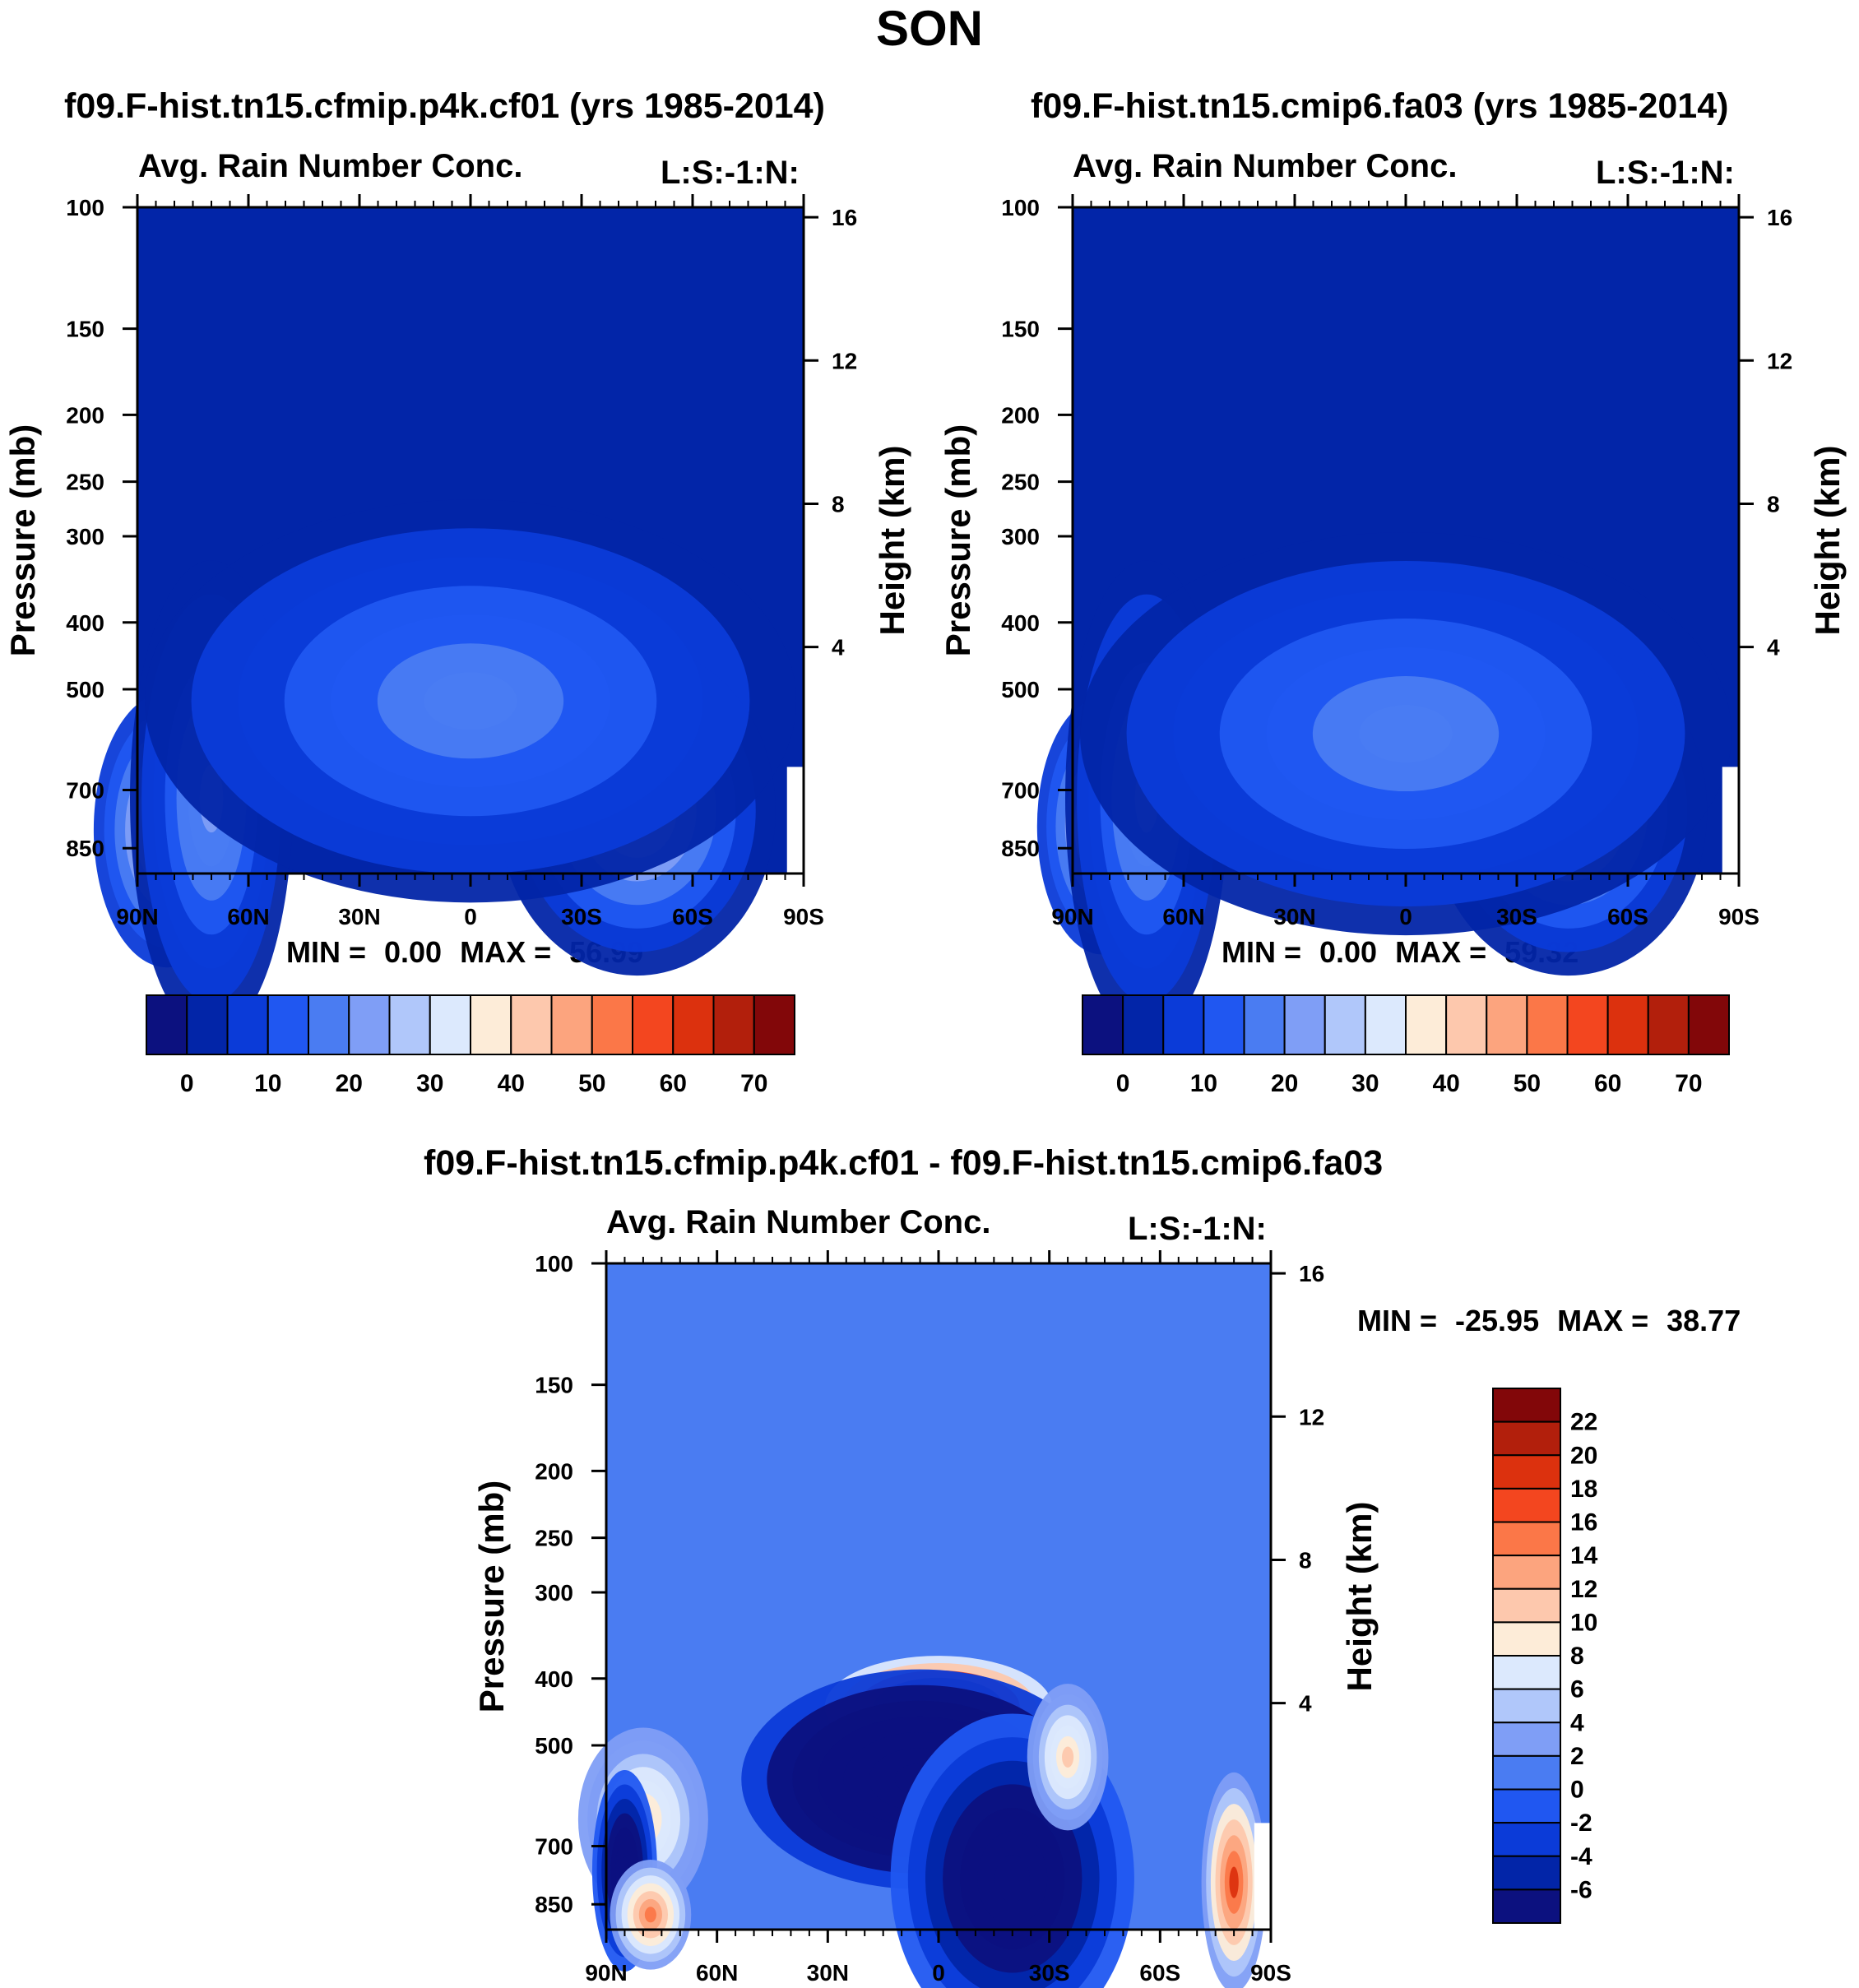  I want to click on panel1-colorbar: 0 10 20 30 40 50 60 70, so click(471, 1046).